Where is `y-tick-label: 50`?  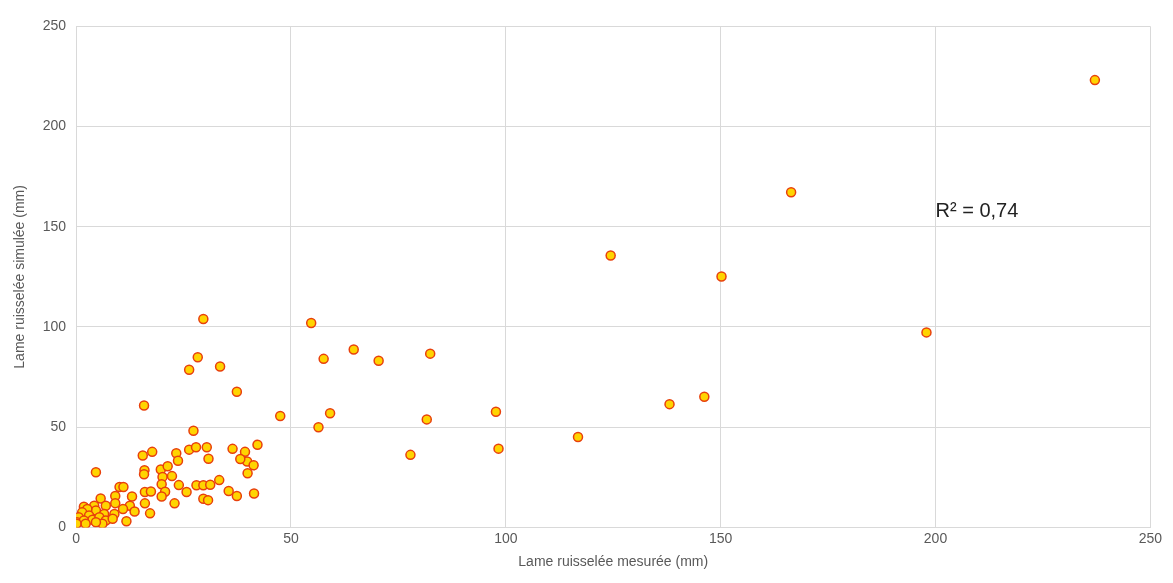
y-tick-label: 50 is located at coordinates (58, 426).